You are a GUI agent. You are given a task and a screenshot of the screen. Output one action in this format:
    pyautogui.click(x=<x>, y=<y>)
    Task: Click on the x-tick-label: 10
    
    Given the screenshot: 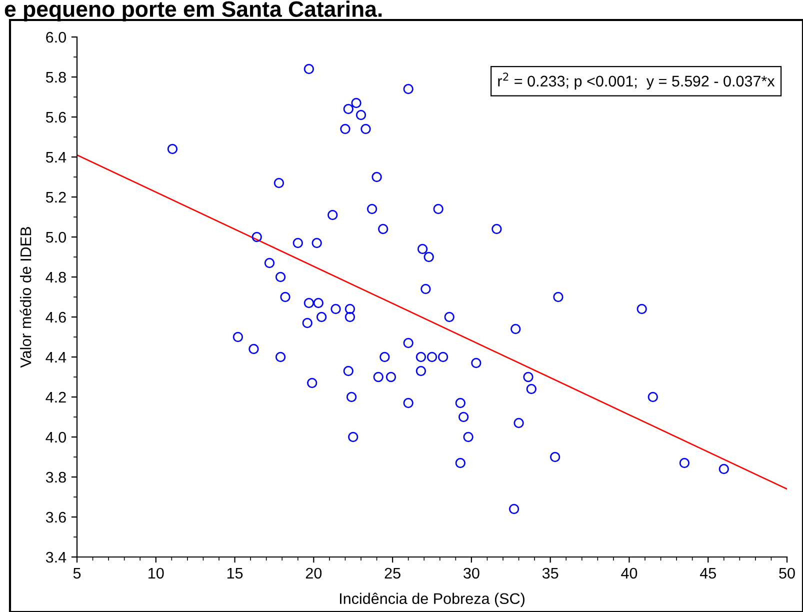 What is the action you would take?
    pyautogui.click(x=156, y=573)
    